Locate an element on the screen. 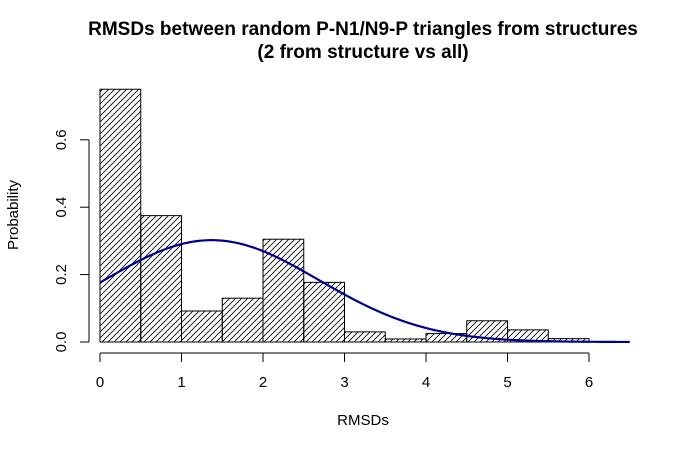 The width and height of the screenshot is (690, 450). x-axis-label: RMSDs is located at coordinates (363, 420).